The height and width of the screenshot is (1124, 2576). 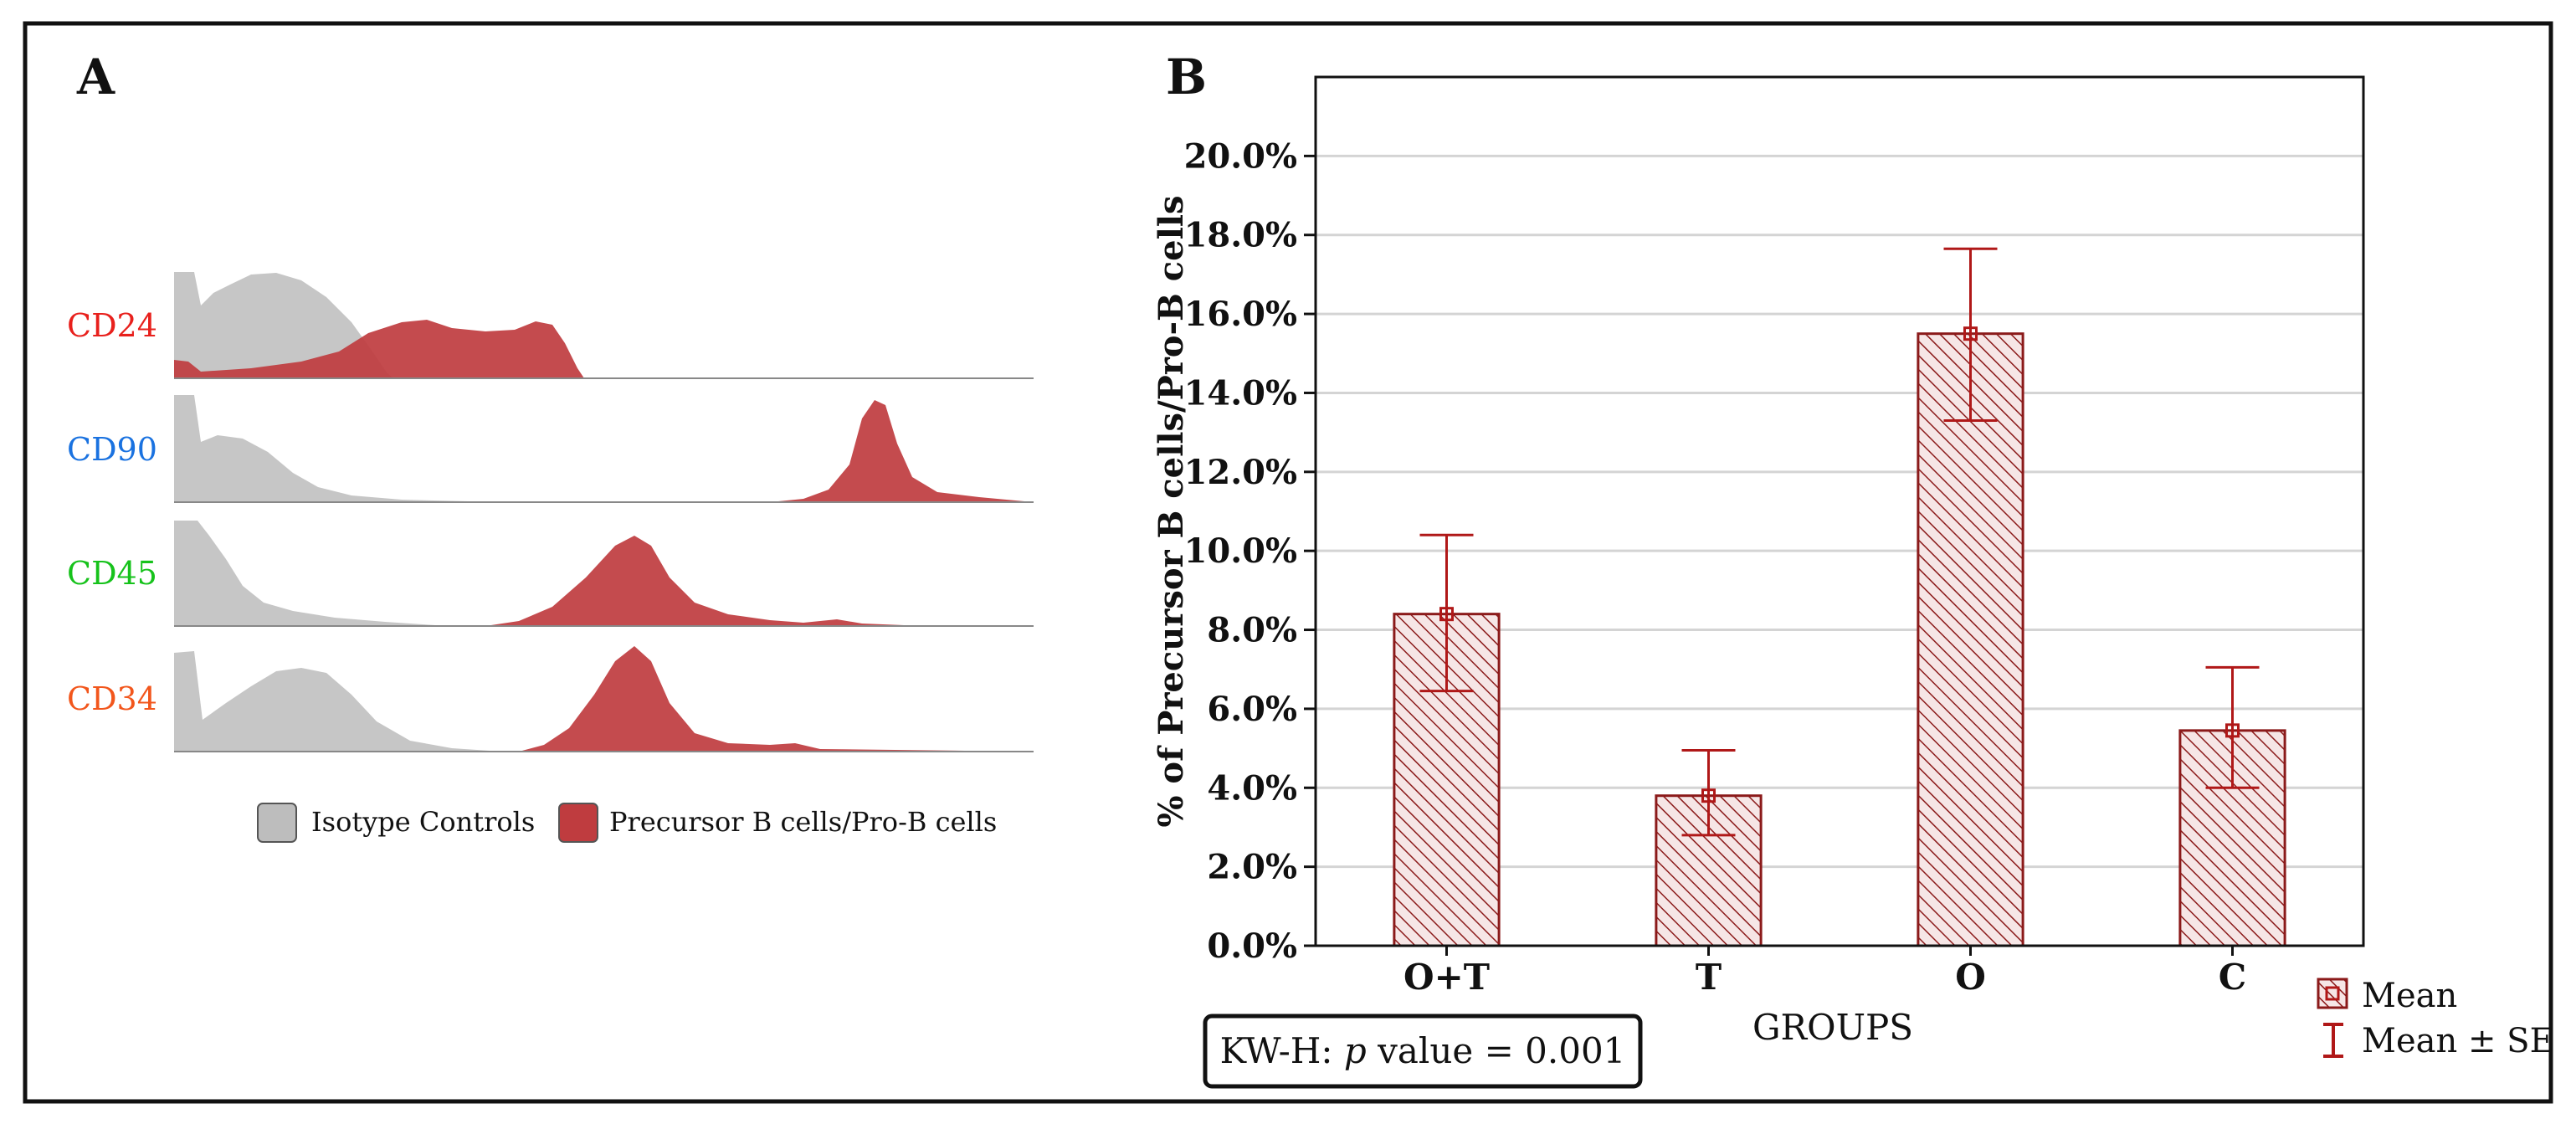 I want to click on se-legend-icon, so click(x=2333, y=1040).